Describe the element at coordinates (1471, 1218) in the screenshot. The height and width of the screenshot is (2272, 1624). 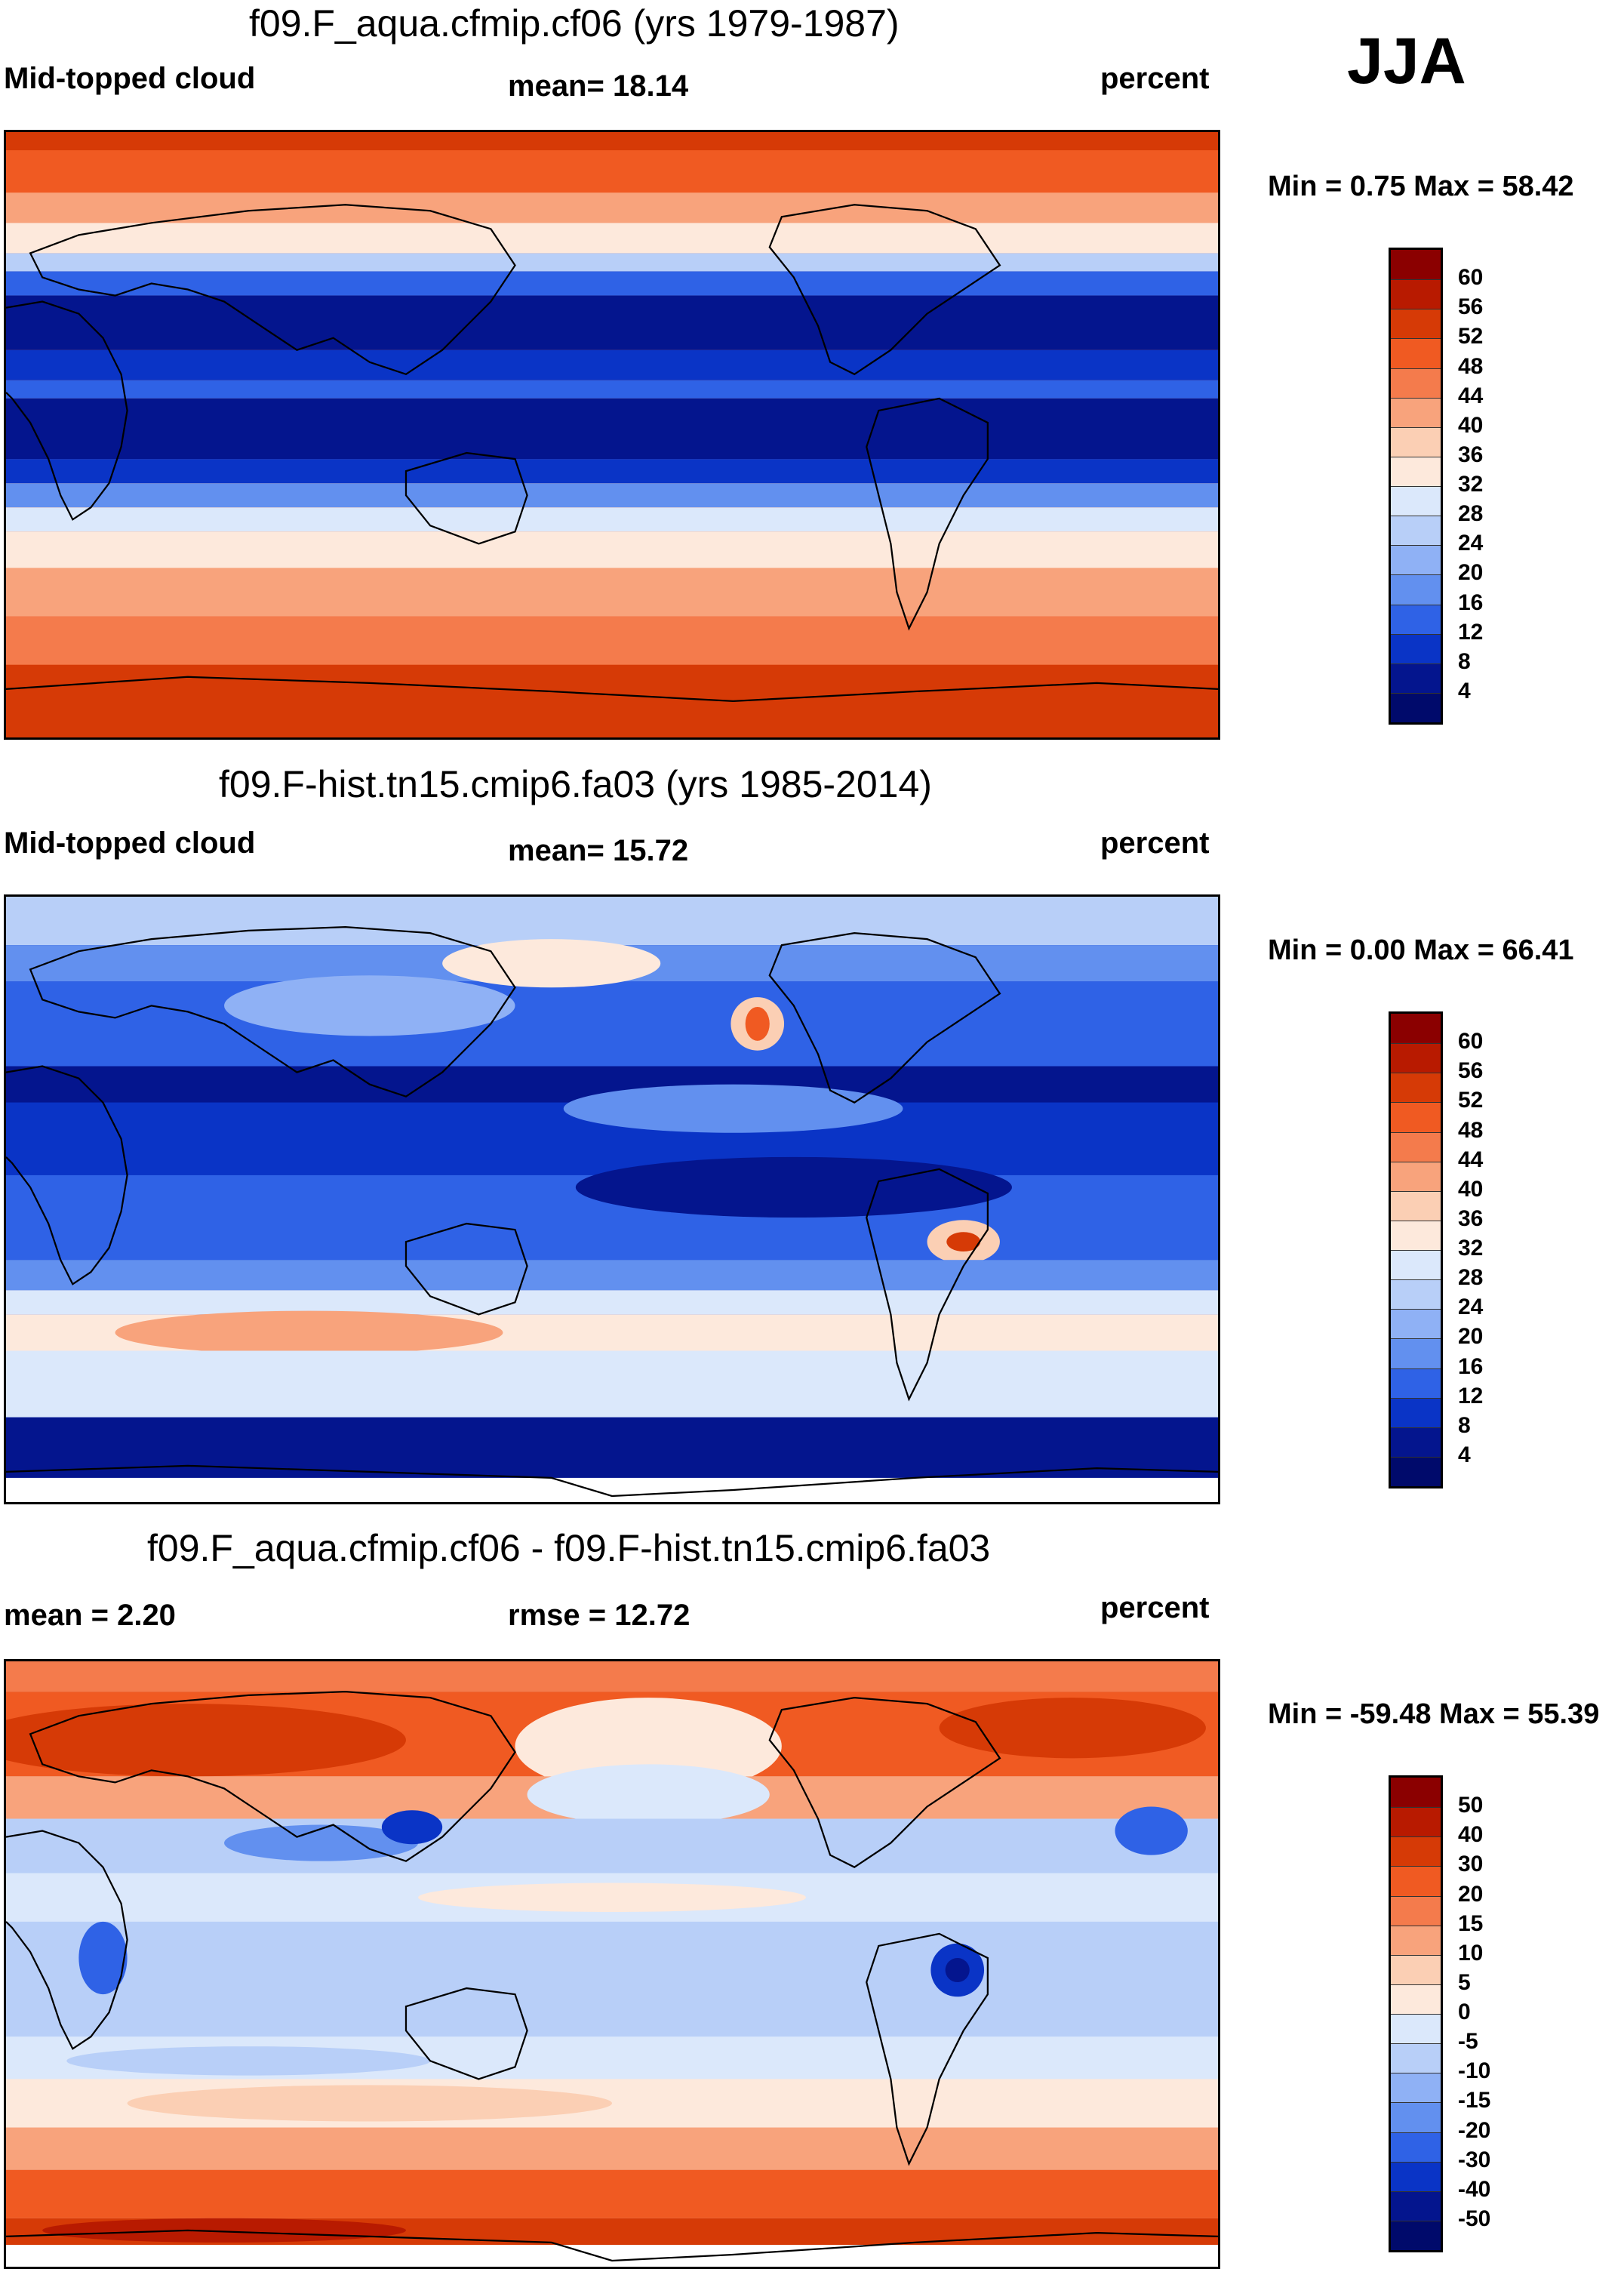
I see `colorbar-label: 36` at that location.